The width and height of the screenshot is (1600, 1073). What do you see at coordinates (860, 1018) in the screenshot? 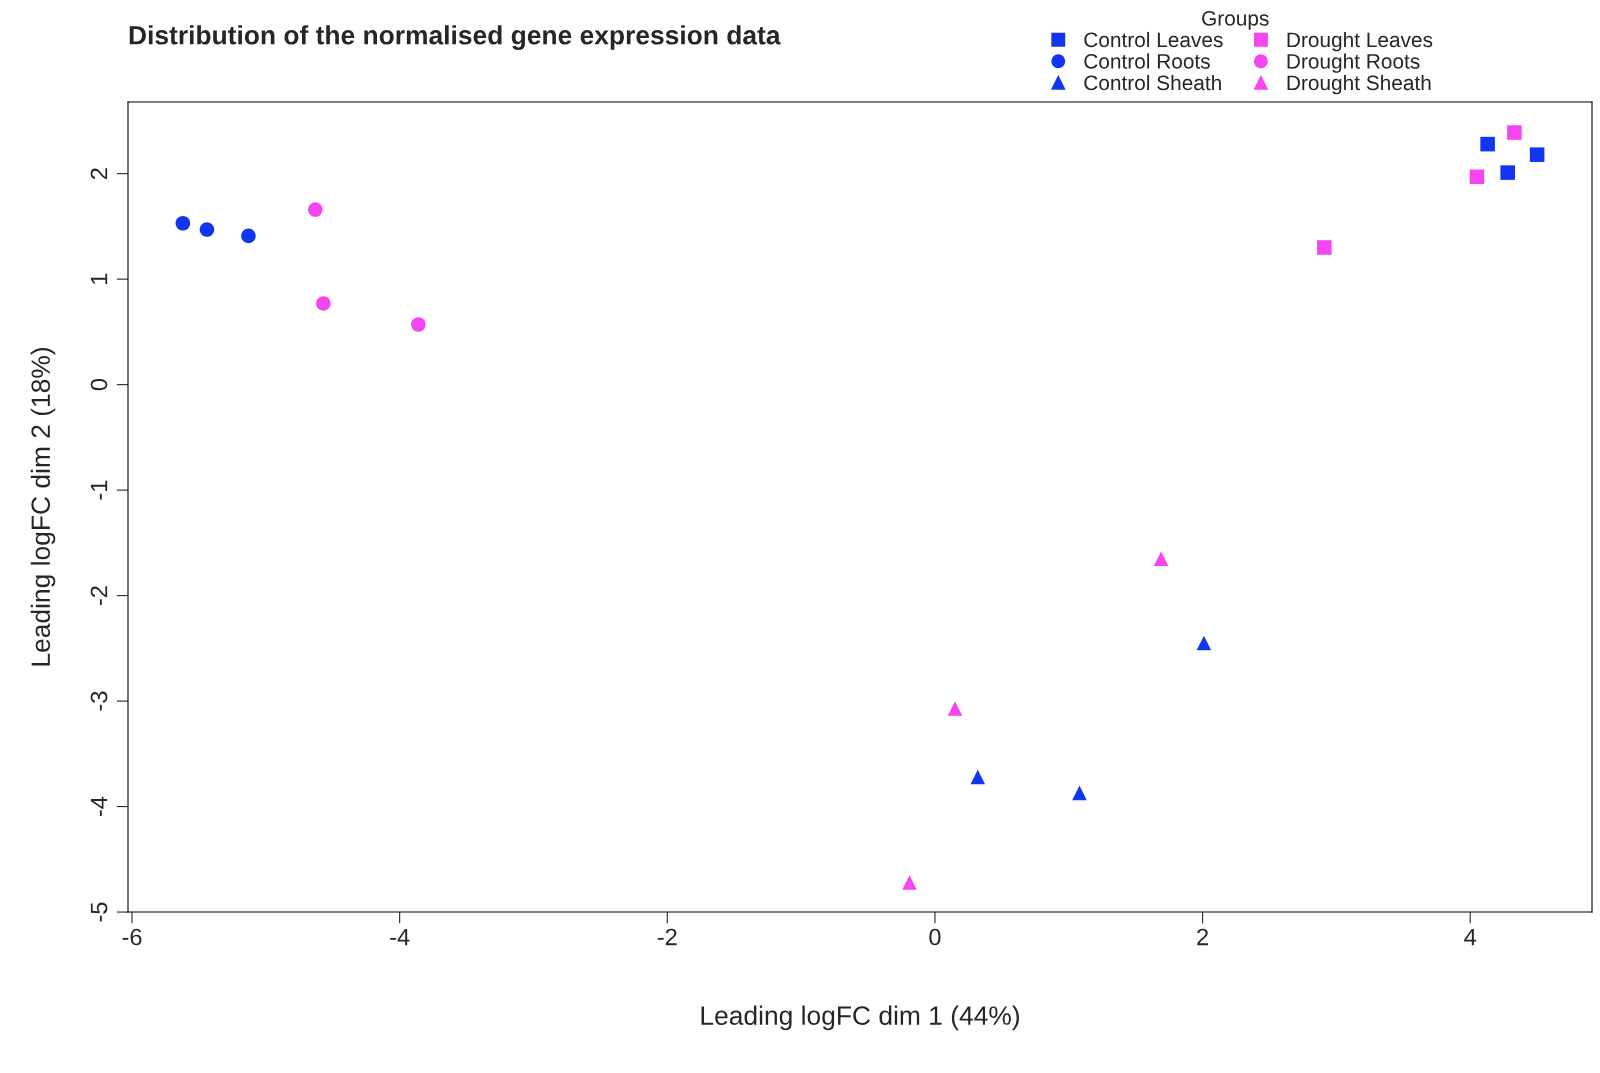
I see `x-axis-title: Leading logFC dim 1 (44%)` at bounding box center [860, 1018].